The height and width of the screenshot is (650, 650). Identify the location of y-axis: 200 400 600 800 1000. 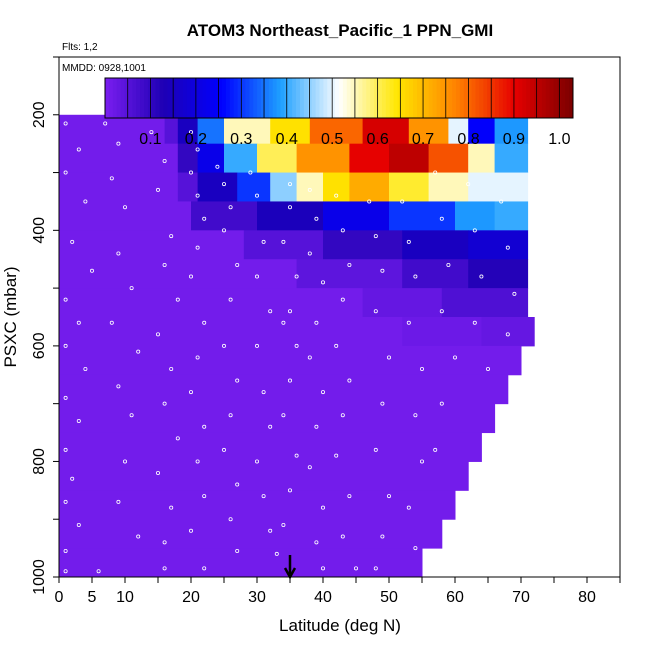
(45, 325).